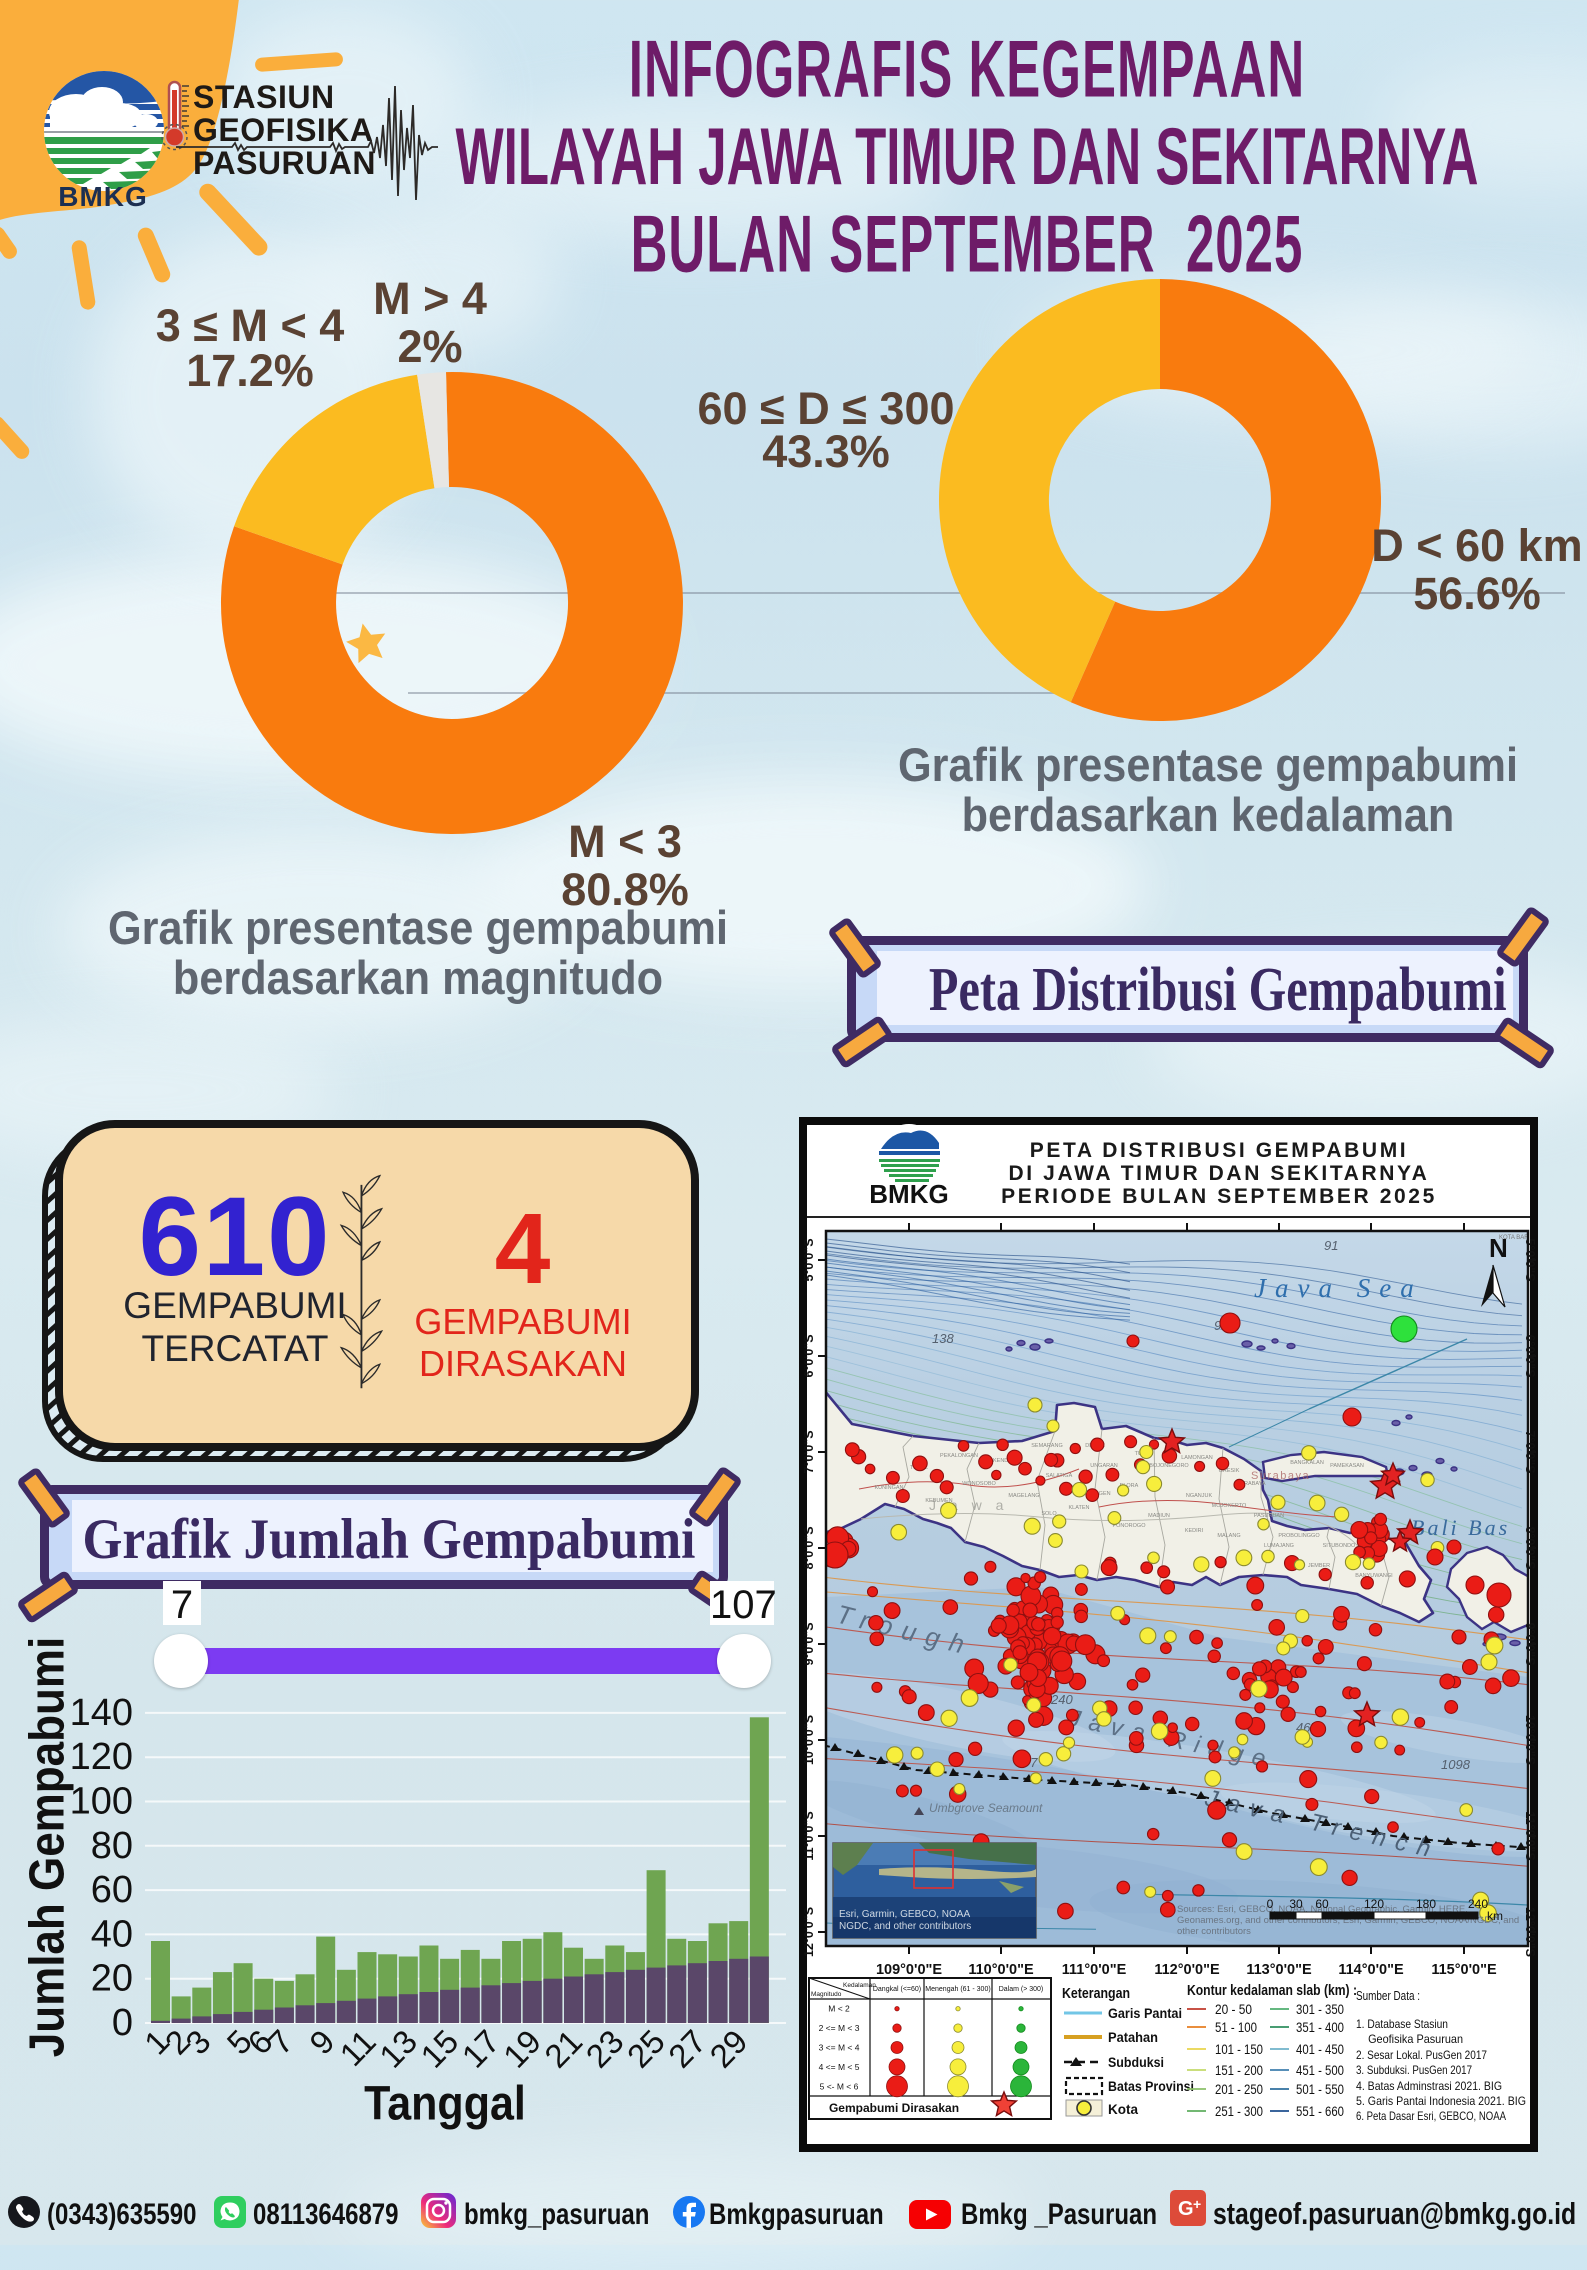  What do you see at coordinates (1441, 2101) in the screenshot?
I see `svg-text:5. Garis Pantai Indonesia 2021: 5. Garis Pantai Indonesia 2021. BIG` at bounding box center [1441, 2101].